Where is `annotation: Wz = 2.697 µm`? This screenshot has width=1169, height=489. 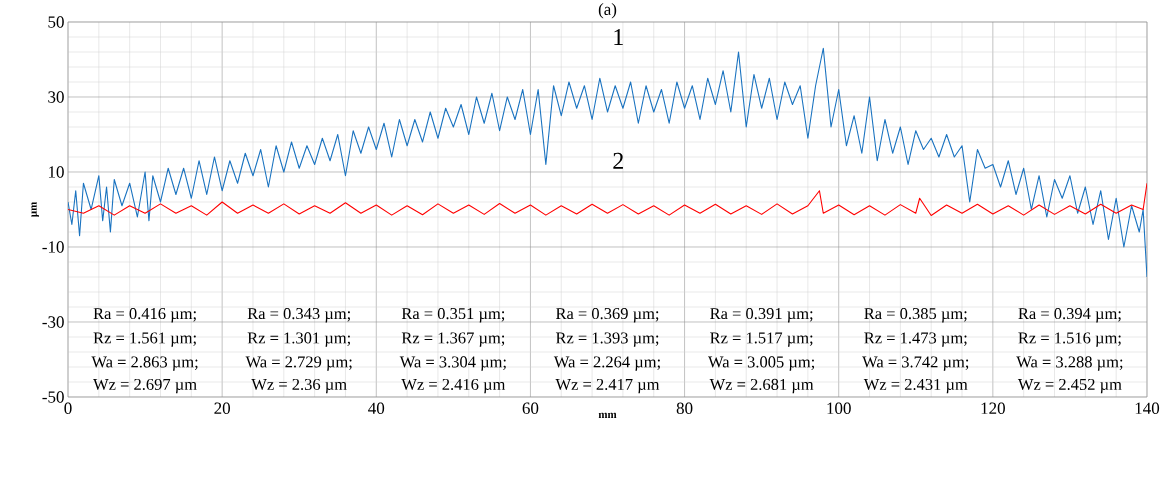 annotation: Wz = 2.697 µm is located at coordinates (145, 386).